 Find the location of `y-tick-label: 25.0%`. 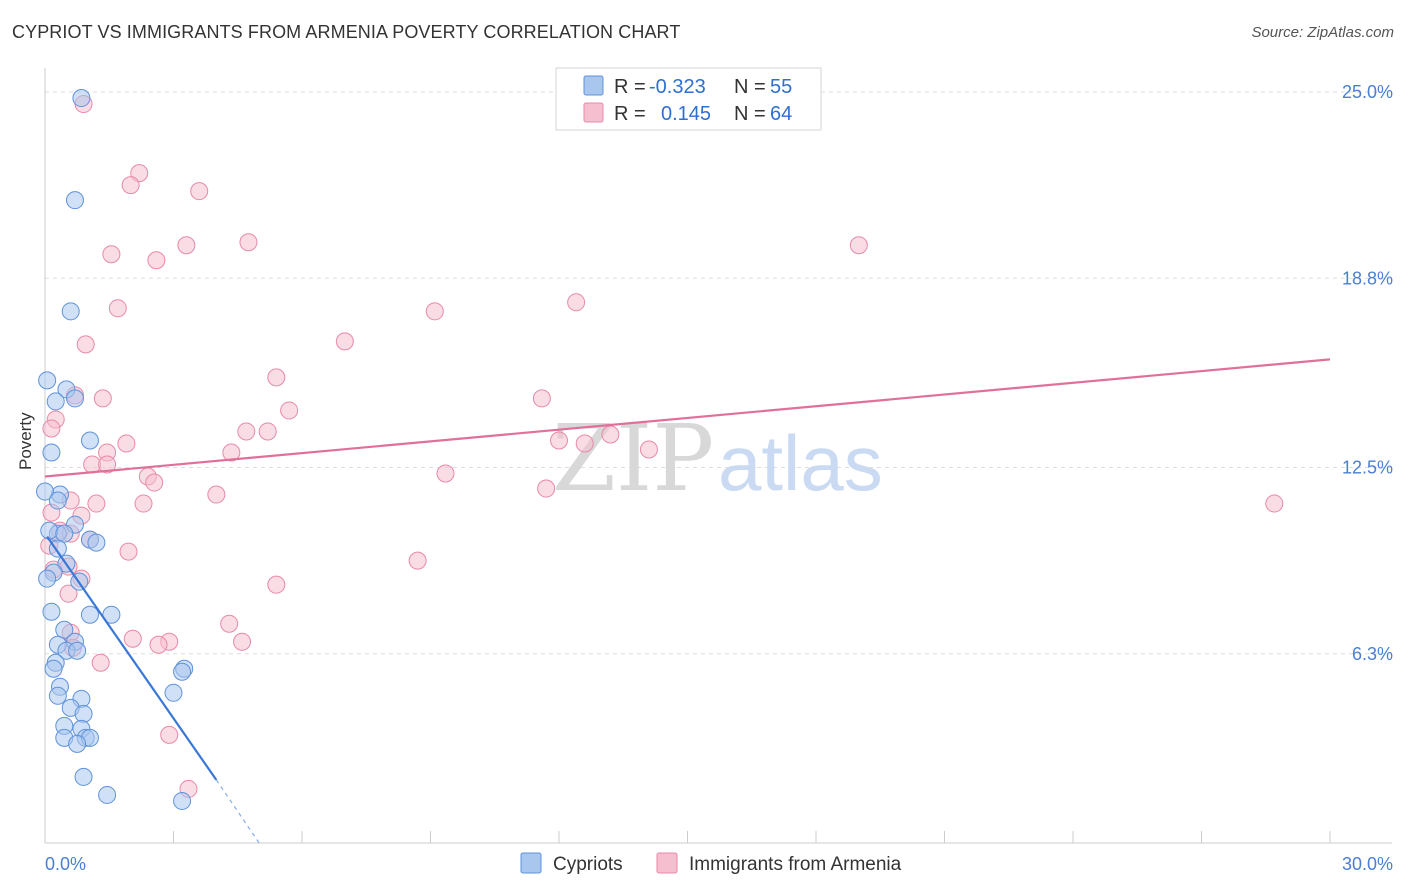

y-tick-label: 25.0% is located at coordinates (1367, 92).